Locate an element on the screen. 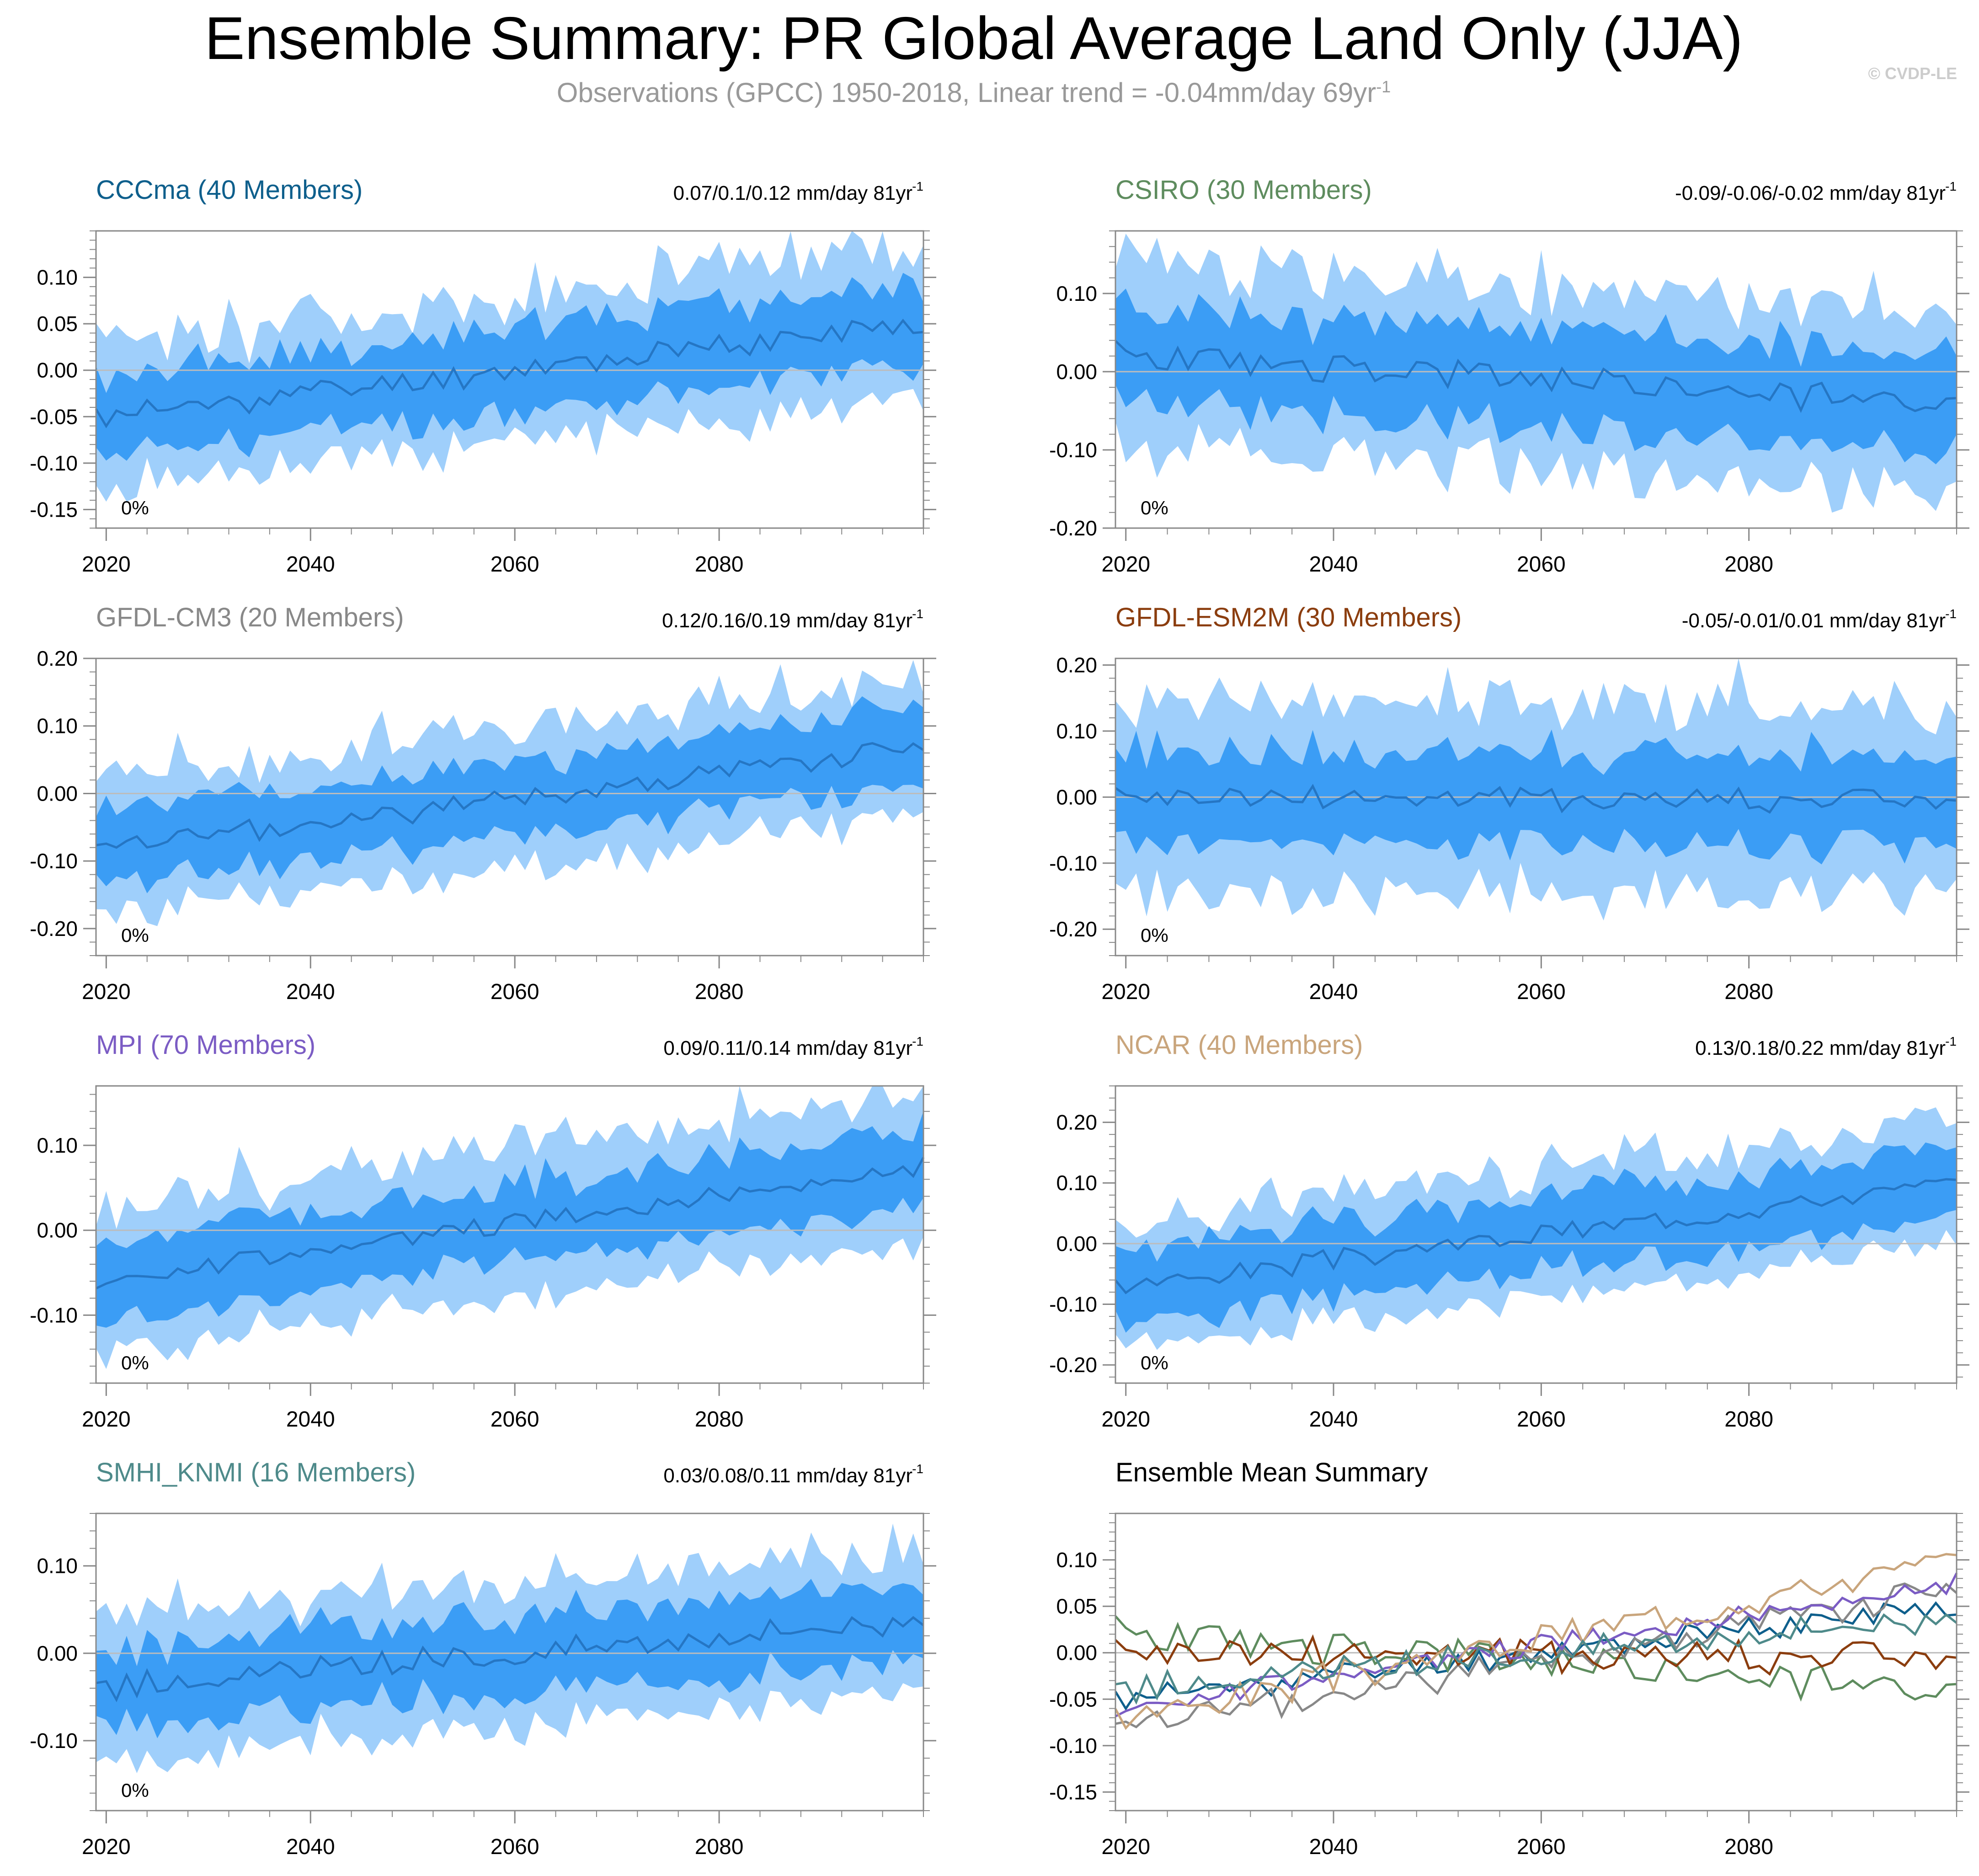 The height and width of the screenshot is (1876, 1979). trend-label: 0.07/0.1/0.12 mm/day 81yr is located at coordinates (792, 193).